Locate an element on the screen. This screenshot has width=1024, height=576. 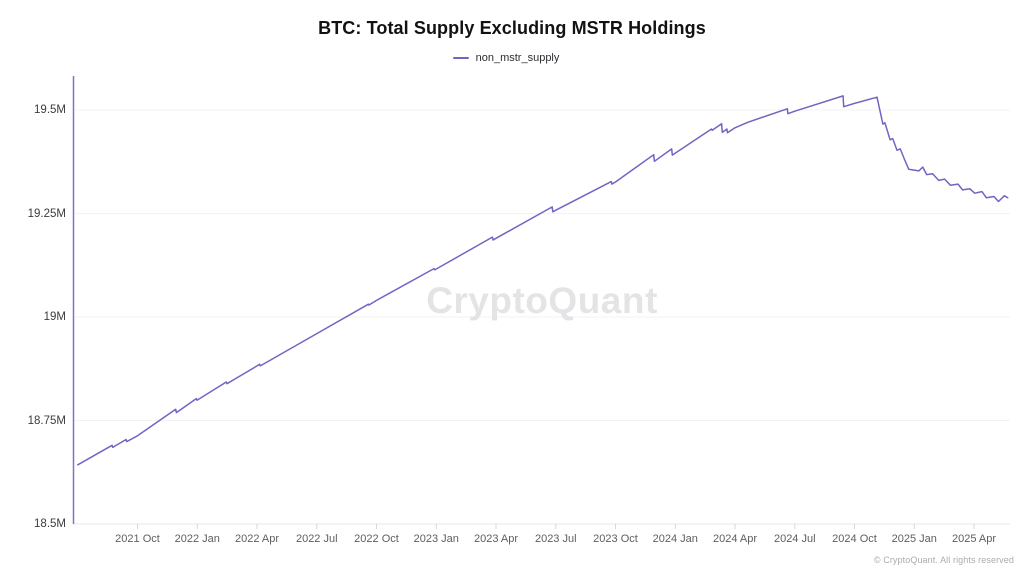
x-axis-label: 2022 Jul is located at coordinates (316, 539).